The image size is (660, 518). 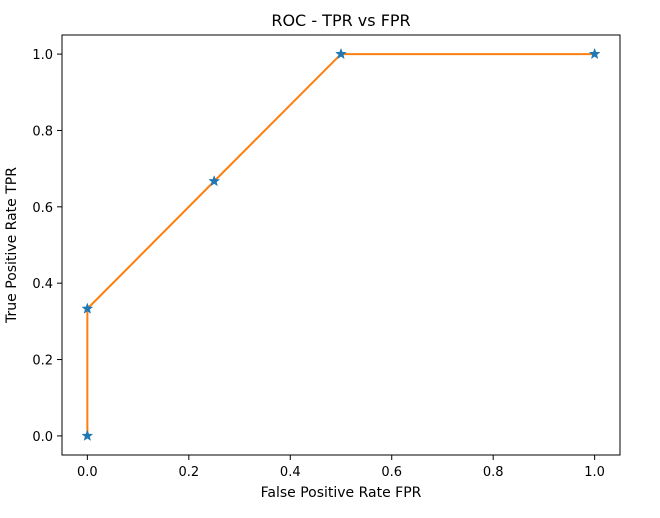 I want to click on x-tick-label: 0.8, so click(x=493, y=472).